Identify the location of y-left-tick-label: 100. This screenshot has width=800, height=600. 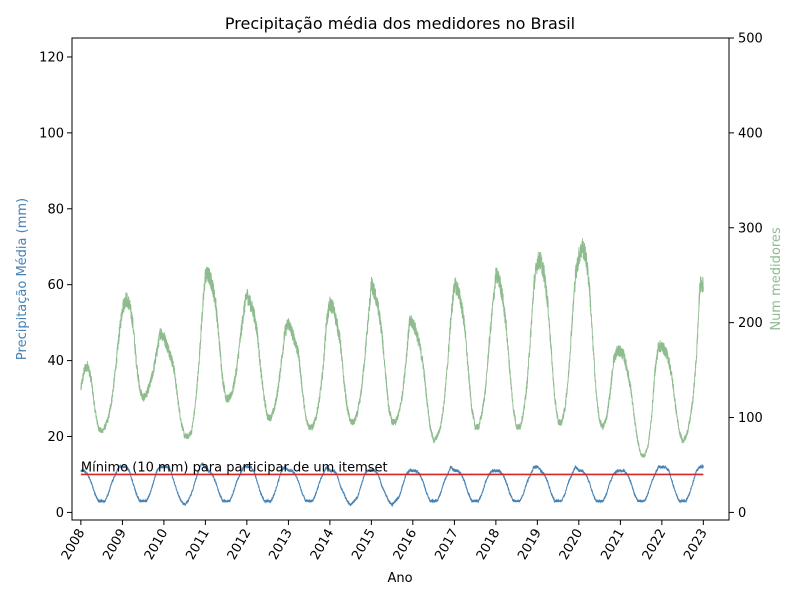
(51, 133).